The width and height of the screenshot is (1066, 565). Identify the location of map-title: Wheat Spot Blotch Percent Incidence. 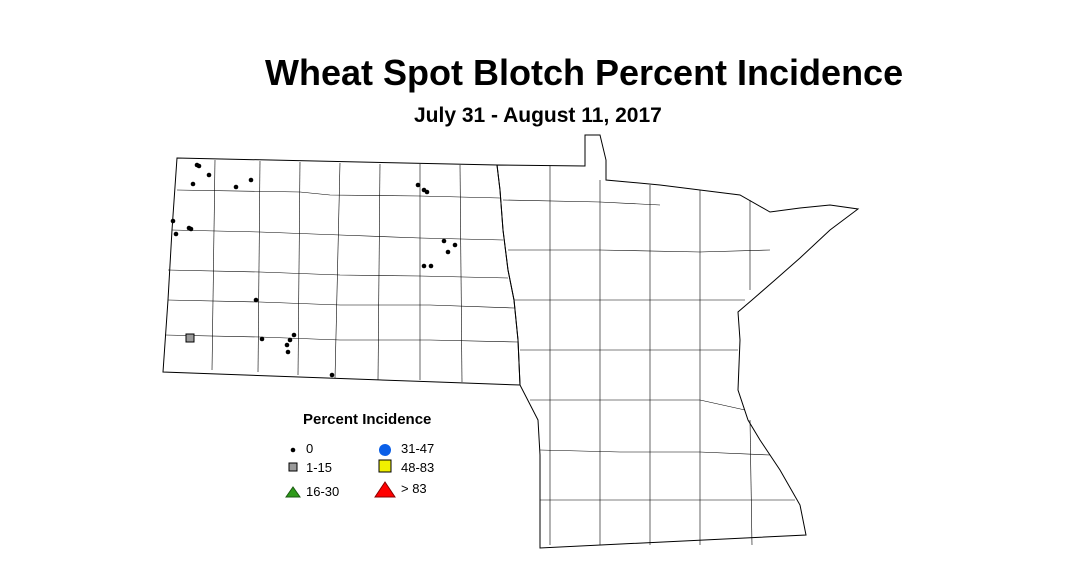
(584, 72).